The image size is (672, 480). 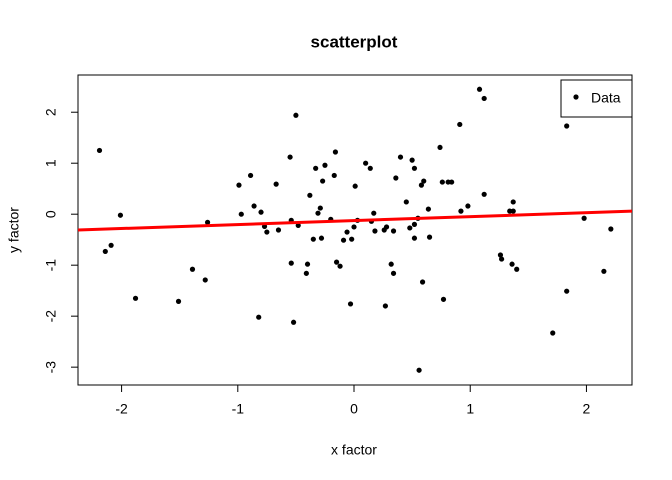 What do you see at coordinates (51, 163) in the screenshot?
I see `y-tick-label: 1` at bounding box center [51, 163].